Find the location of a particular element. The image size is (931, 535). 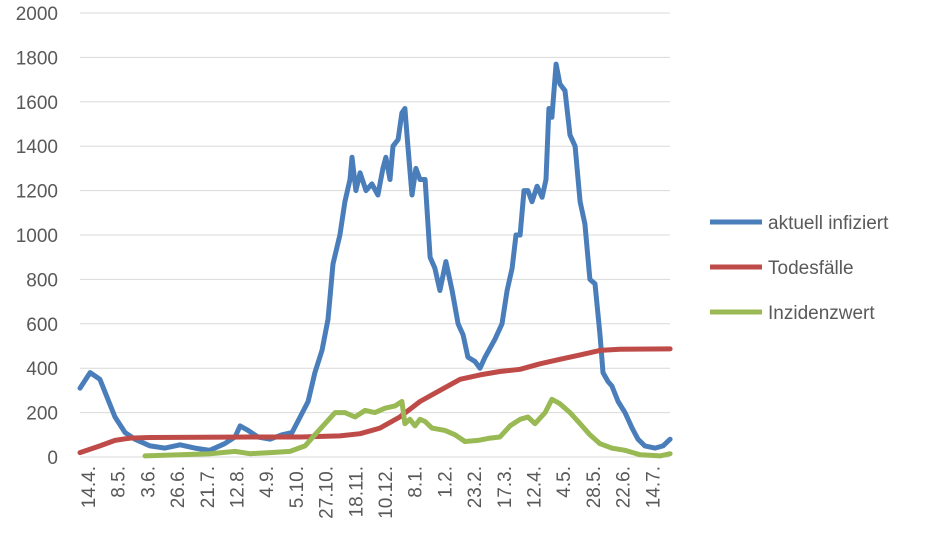

y-tick-label: 1000 is located at coordinates (37, 236).